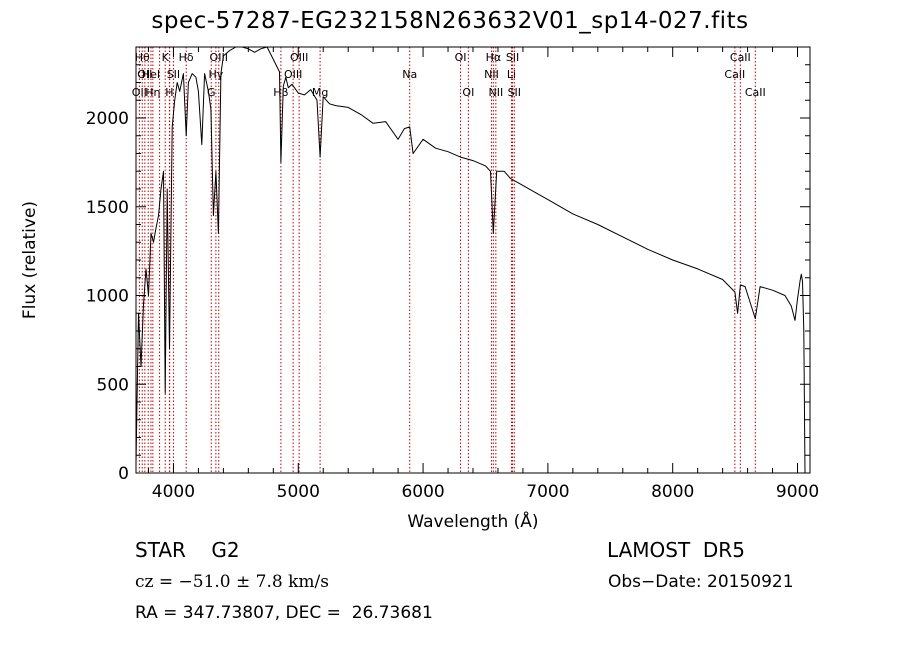  What do you see at coordinates (107, 119) in the screenshot?
I see `y-tick-label-4: 2000` at bounding box center [107, 119].